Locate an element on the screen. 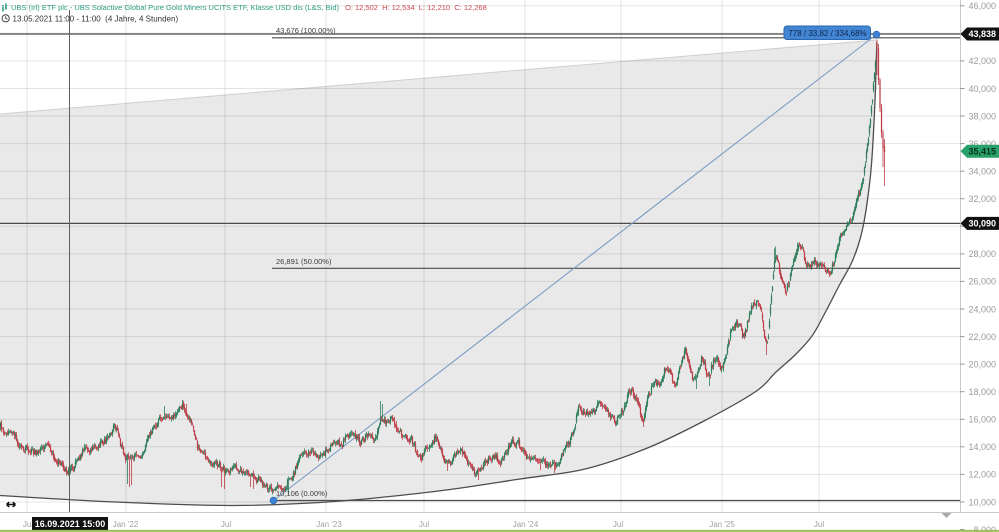 The image size is (999, 532). svg-text: 35,415 is located at coordinates (983, 151).